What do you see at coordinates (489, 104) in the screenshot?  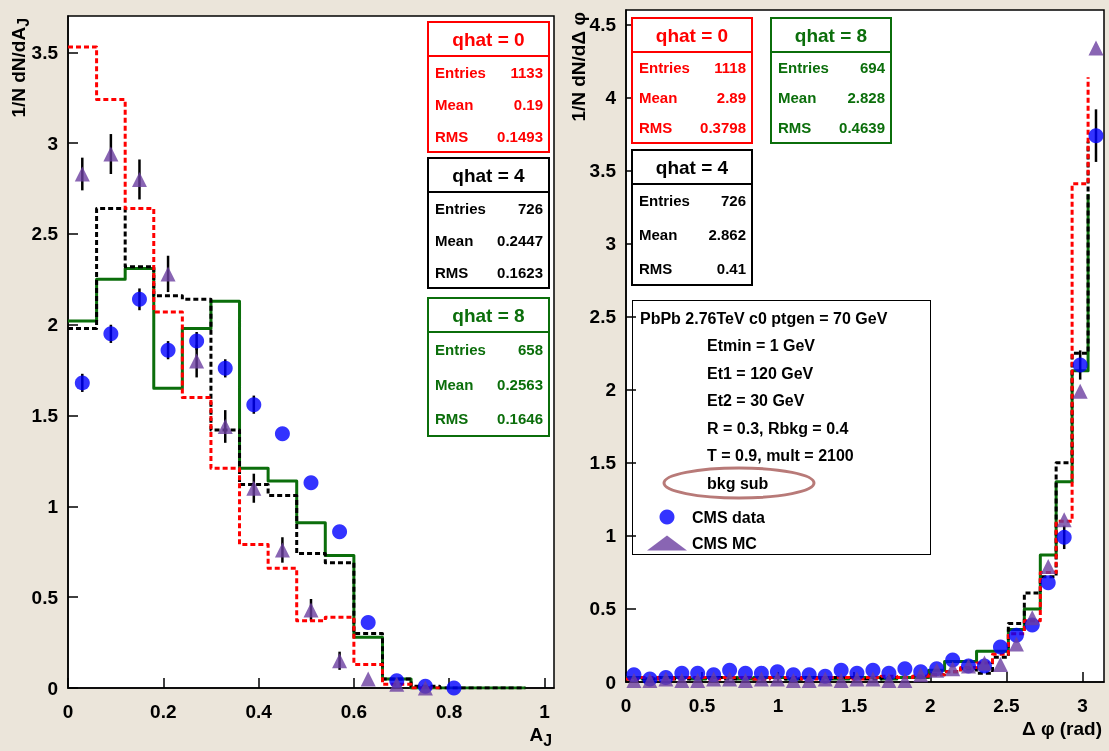 I see `text: Mean 0.19` at bounding box center [489, 104].